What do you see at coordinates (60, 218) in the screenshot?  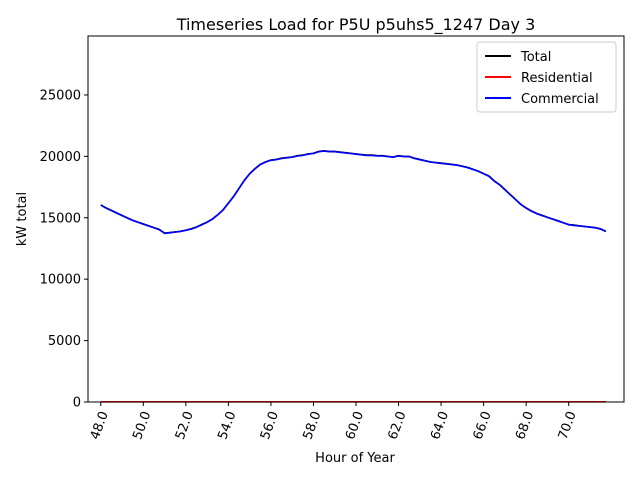 I see `y-tick-label: 15000` at bounding box center [60, 218].